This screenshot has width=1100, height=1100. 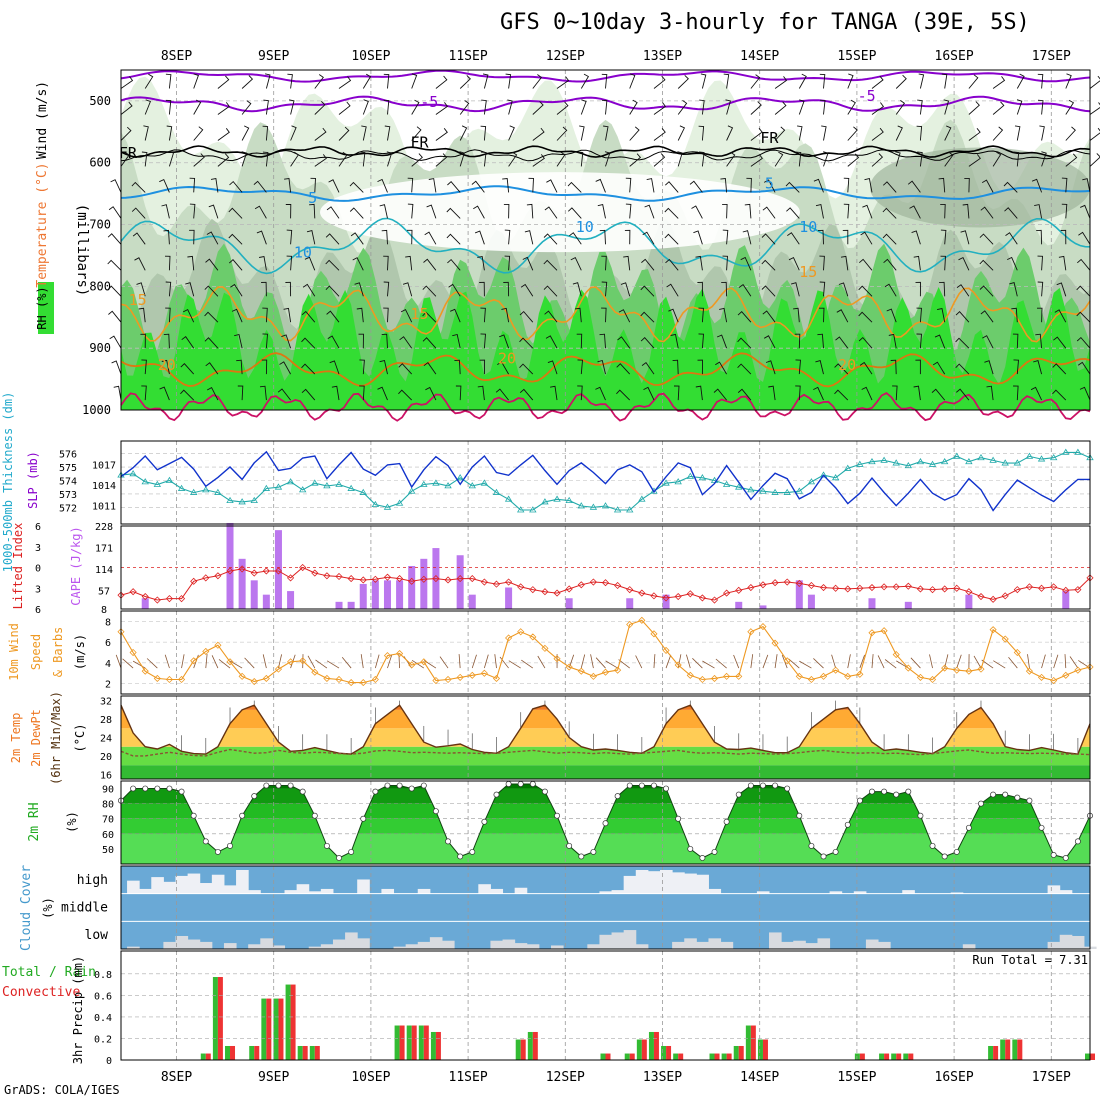 What do you see at coordinates (759, 1077) in the screenshot?
I see `date-label-bottom: 14SEP` at bounding box center [759, 1077].